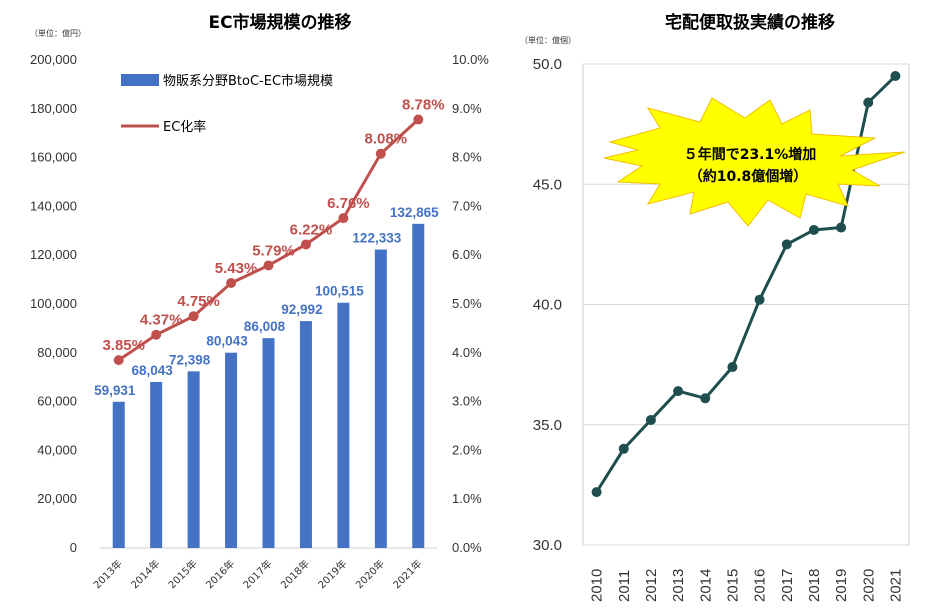 Image resolution: width=926 pixels, height=608 pixels. What do you see at coordinates (301, 309) in the screenshot?
I see `bar-value-label: 92,992` at bounding box center [301, 309].